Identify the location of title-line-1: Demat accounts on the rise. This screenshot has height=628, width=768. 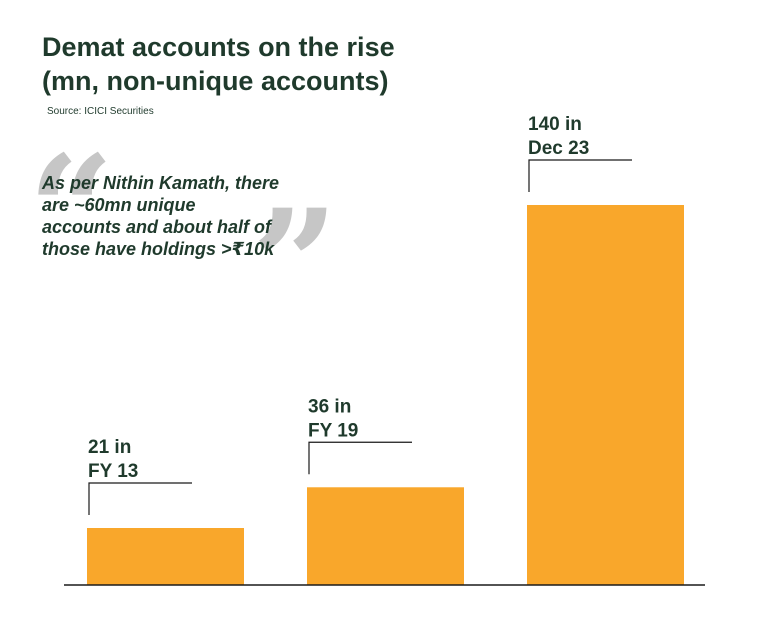
(218, 47).